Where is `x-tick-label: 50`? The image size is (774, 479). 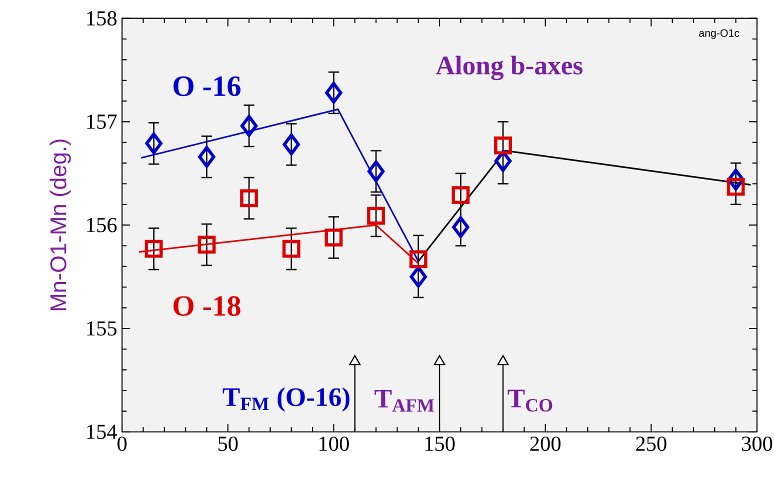 x-tick-label: 50 is located at coordinates (228, 444).